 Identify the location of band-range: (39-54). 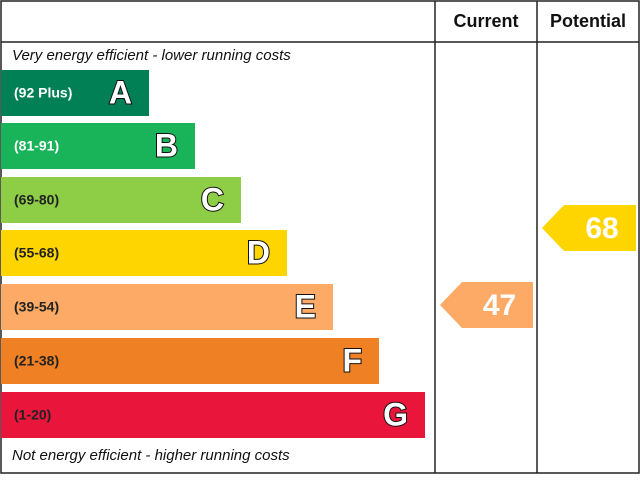
(36, 307).